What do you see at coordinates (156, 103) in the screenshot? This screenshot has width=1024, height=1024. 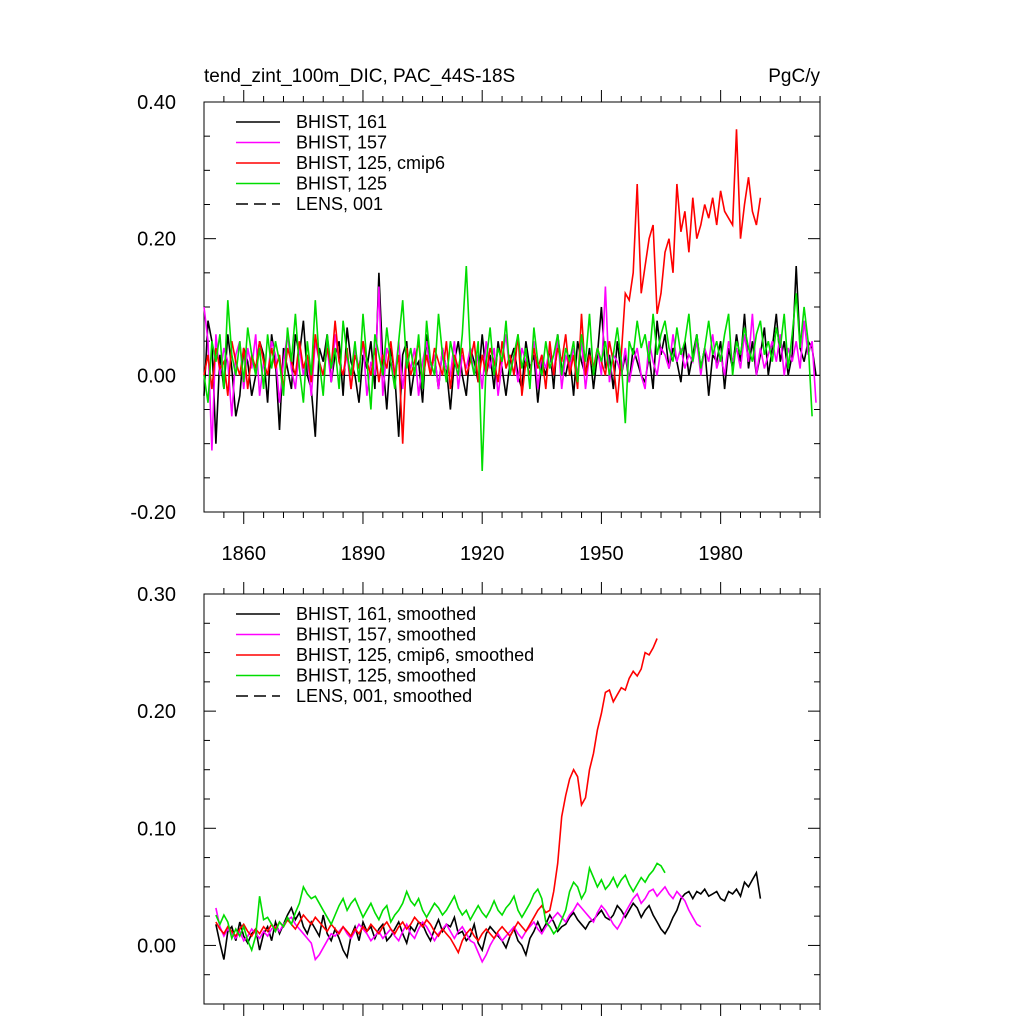 I see `y-tick-label: 0.40` at bounding box center [156, 103].